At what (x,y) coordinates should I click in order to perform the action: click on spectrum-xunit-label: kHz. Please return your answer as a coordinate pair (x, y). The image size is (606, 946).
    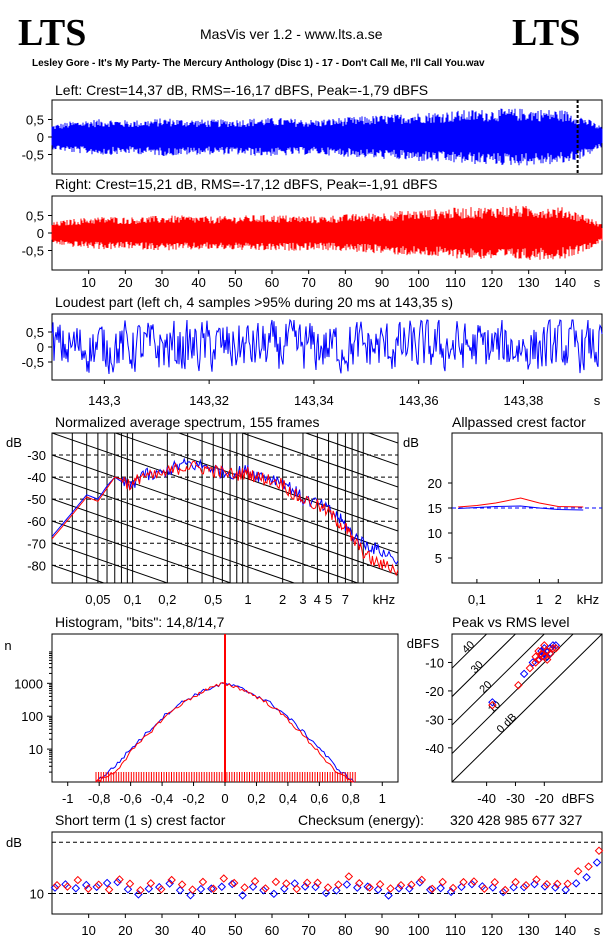
    Looking at the image, I should click on (384, 599).